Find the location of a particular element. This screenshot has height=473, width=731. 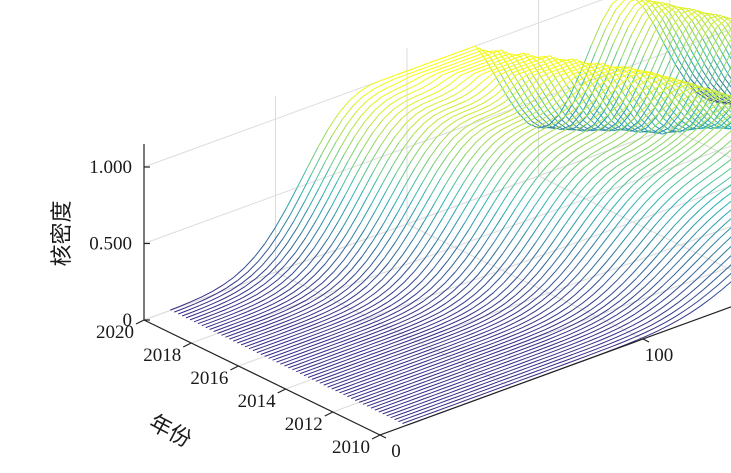

floor-grid-x is located at coordinates (700, 143).